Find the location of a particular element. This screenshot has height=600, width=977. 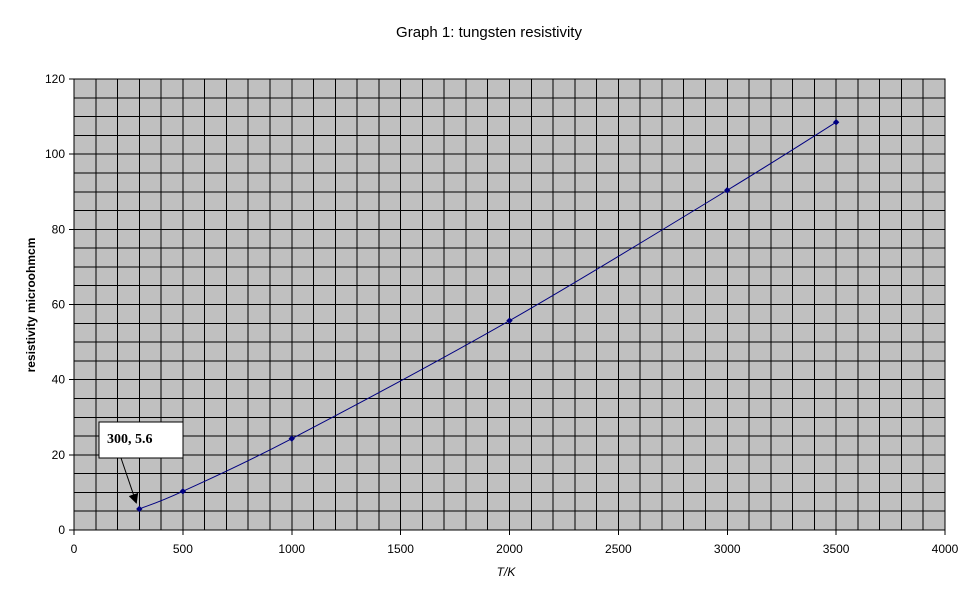

x-tick-labels: 0 500 1000 1500 2000 2500 3000 3500 4000 is located at coordinates (515, 549).